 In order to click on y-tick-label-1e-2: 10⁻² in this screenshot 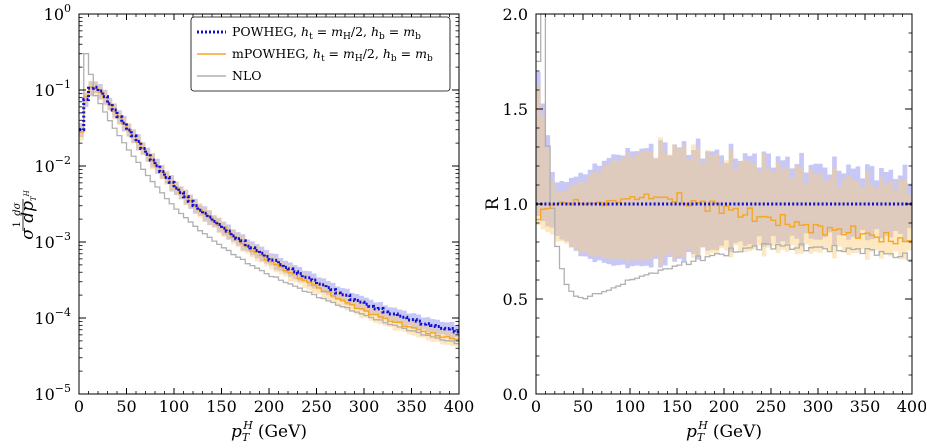, I will do `click(52, 165)`.